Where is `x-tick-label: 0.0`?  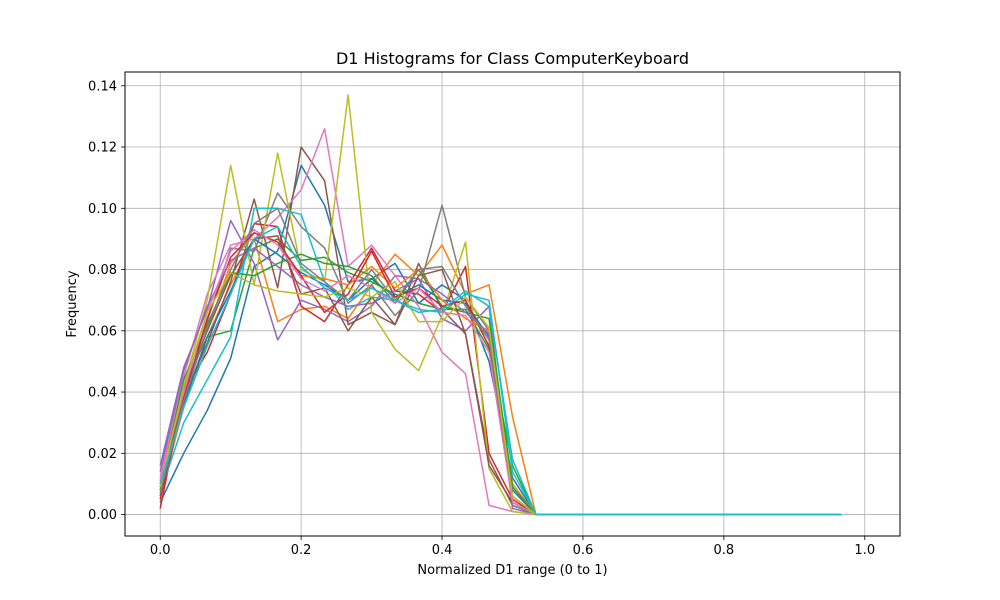
x-tick-label: 0.0 is located at coordinates (160, 550).